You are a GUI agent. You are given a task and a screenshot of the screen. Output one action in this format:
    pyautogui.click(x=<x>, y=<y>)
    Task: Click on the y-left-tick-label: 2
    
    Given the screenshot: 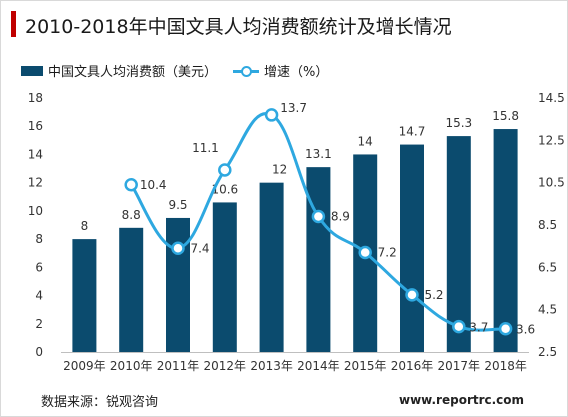 What is the action you would take?
    pyautogui.click(x=39, y=324)
    